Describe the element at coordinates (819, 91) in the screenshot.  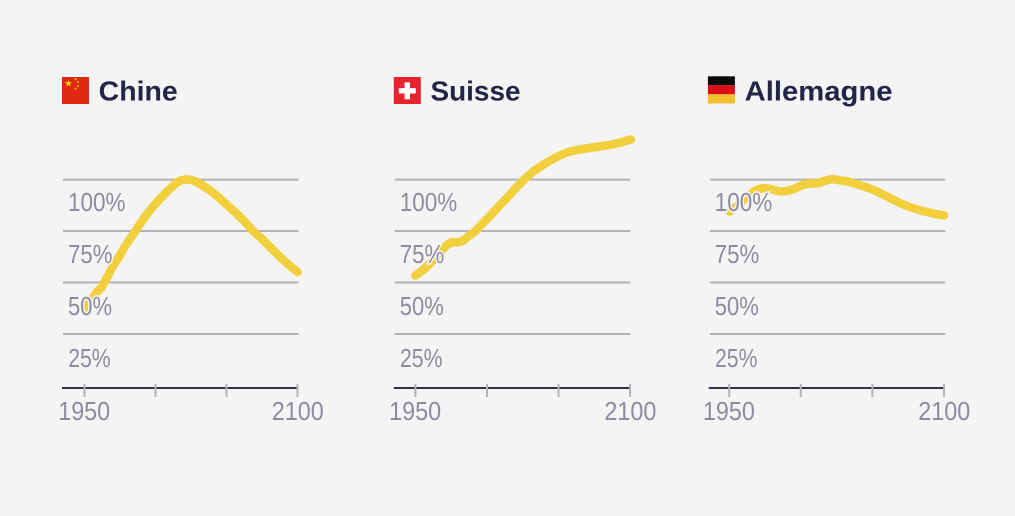
I see `svg-text: Allemagne` at that location.